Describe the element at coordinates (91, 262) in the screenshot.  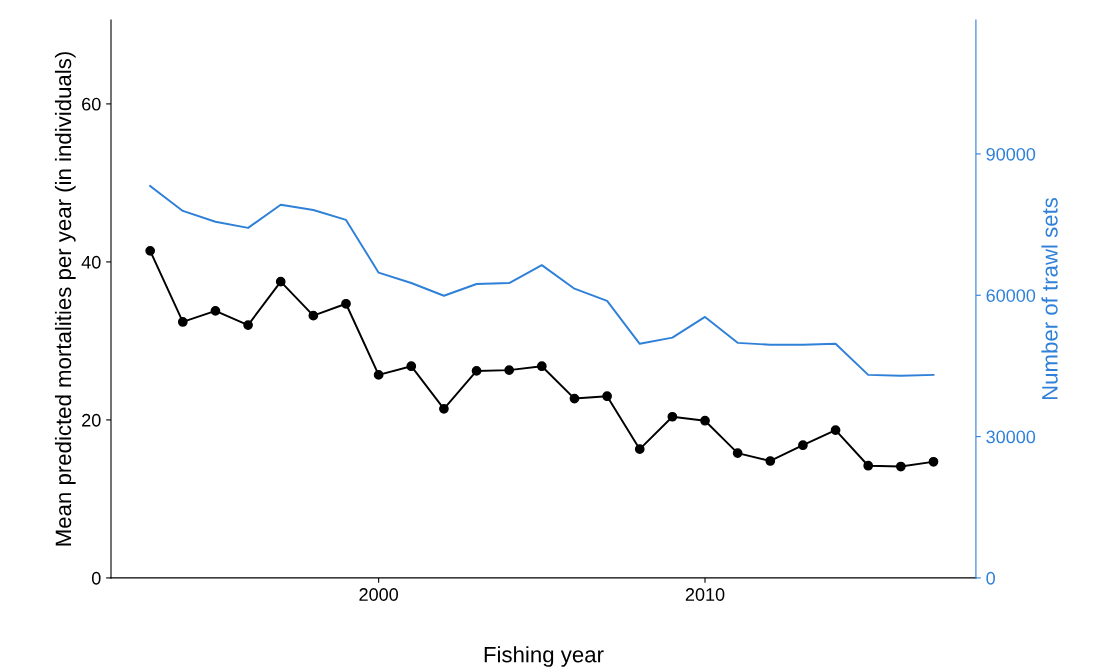
I see `y-tick-label: 40` at that location.